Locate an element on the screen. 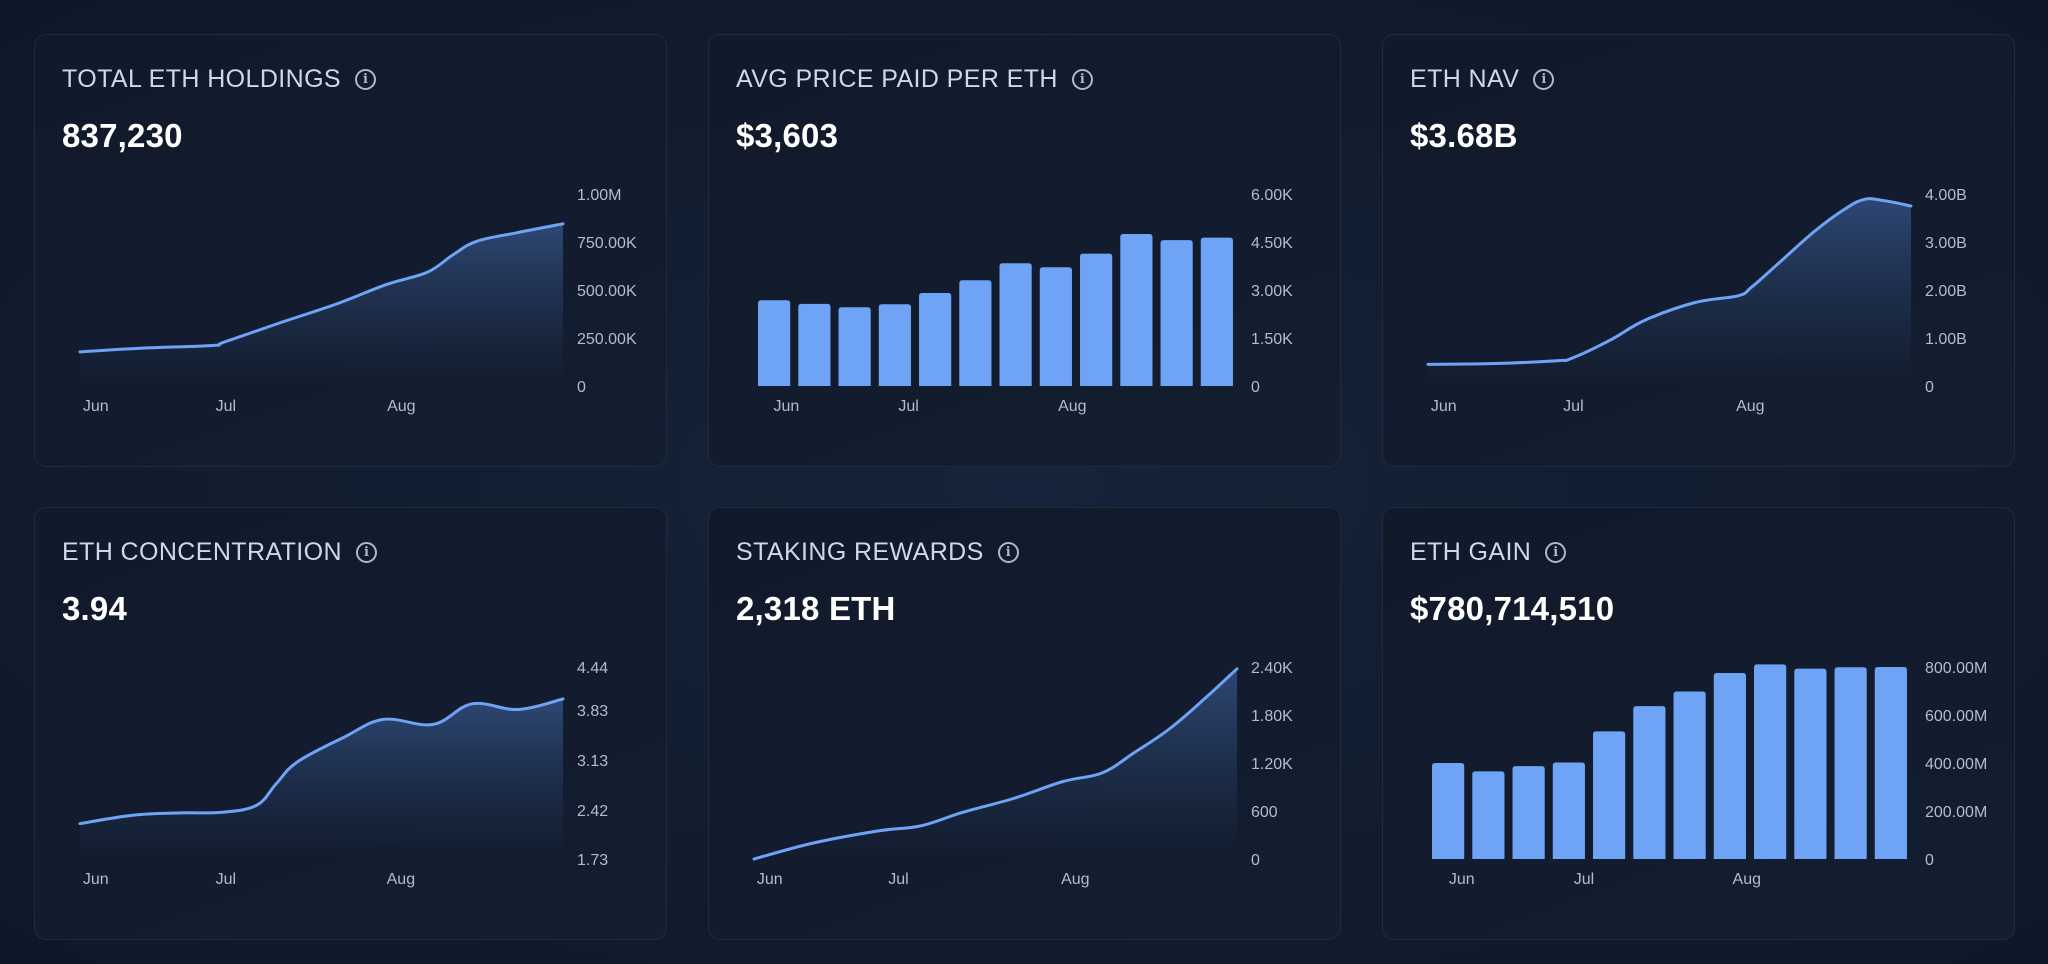  staking-area-chart: 0 600 1.20K 1.80K 2.40K Jun Jul Aug is located at coordinates (1025, 724).